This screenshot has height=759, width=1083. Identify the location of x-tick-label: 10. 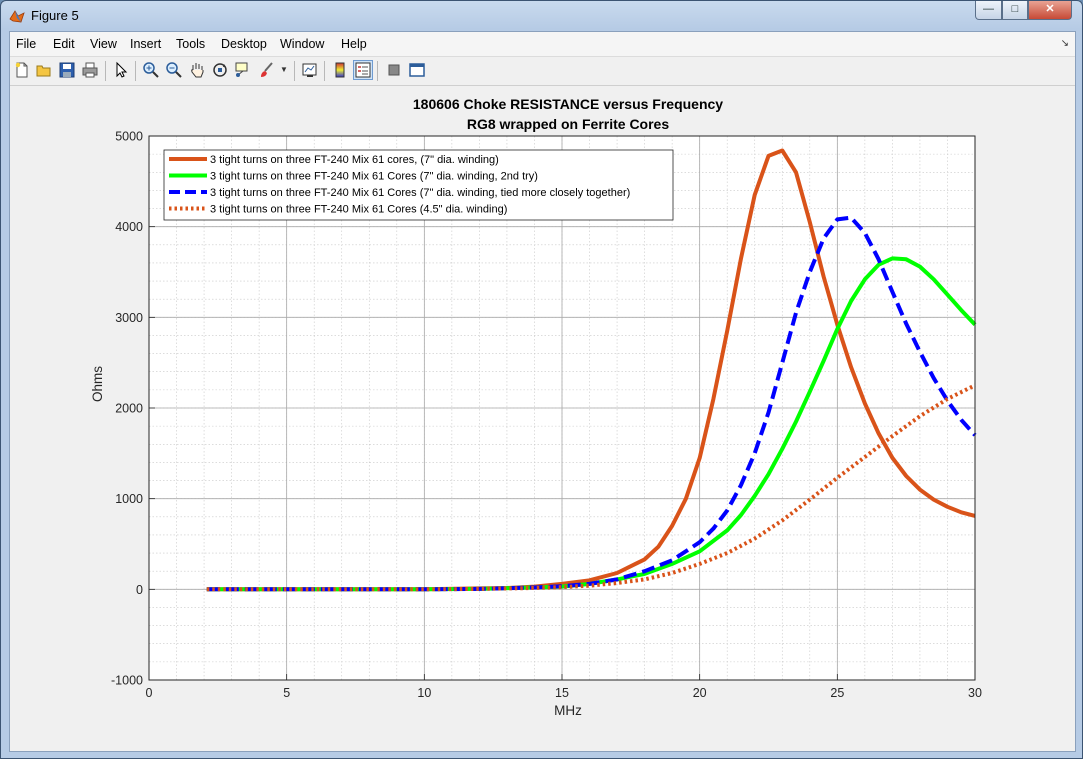
(424, 693).